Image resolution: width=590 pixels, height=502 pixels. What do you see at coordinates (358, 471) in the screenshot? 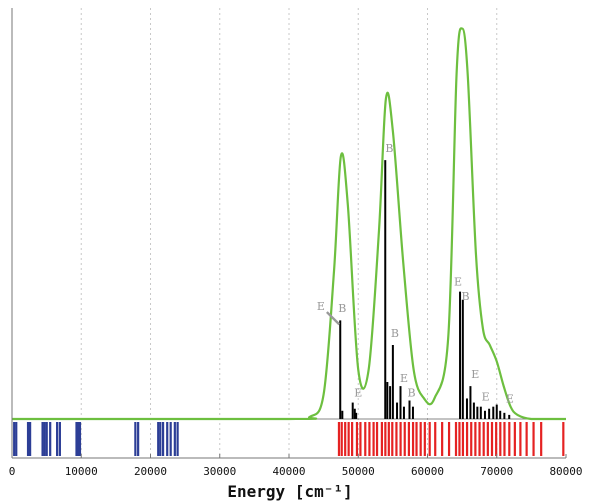
I see `x-tick-label: 50000` at bounding box center [358, 471].